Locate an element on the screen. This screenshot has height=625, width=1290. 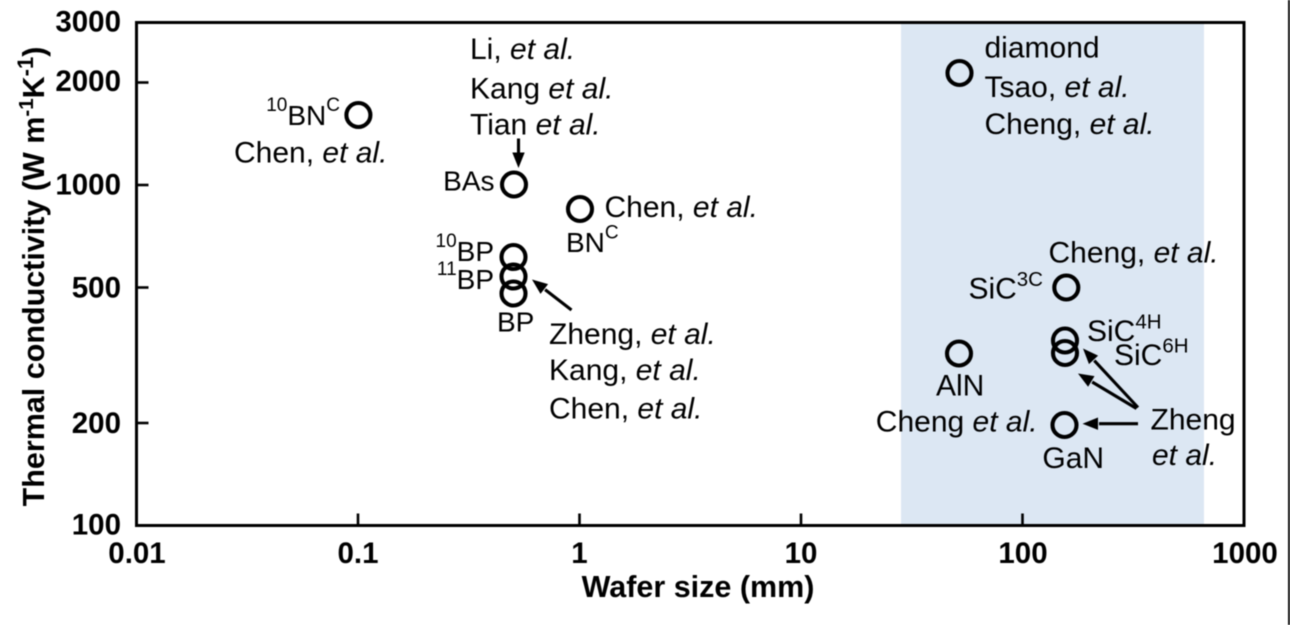
svg-text: et al. is located at coordinates (1184, 455).